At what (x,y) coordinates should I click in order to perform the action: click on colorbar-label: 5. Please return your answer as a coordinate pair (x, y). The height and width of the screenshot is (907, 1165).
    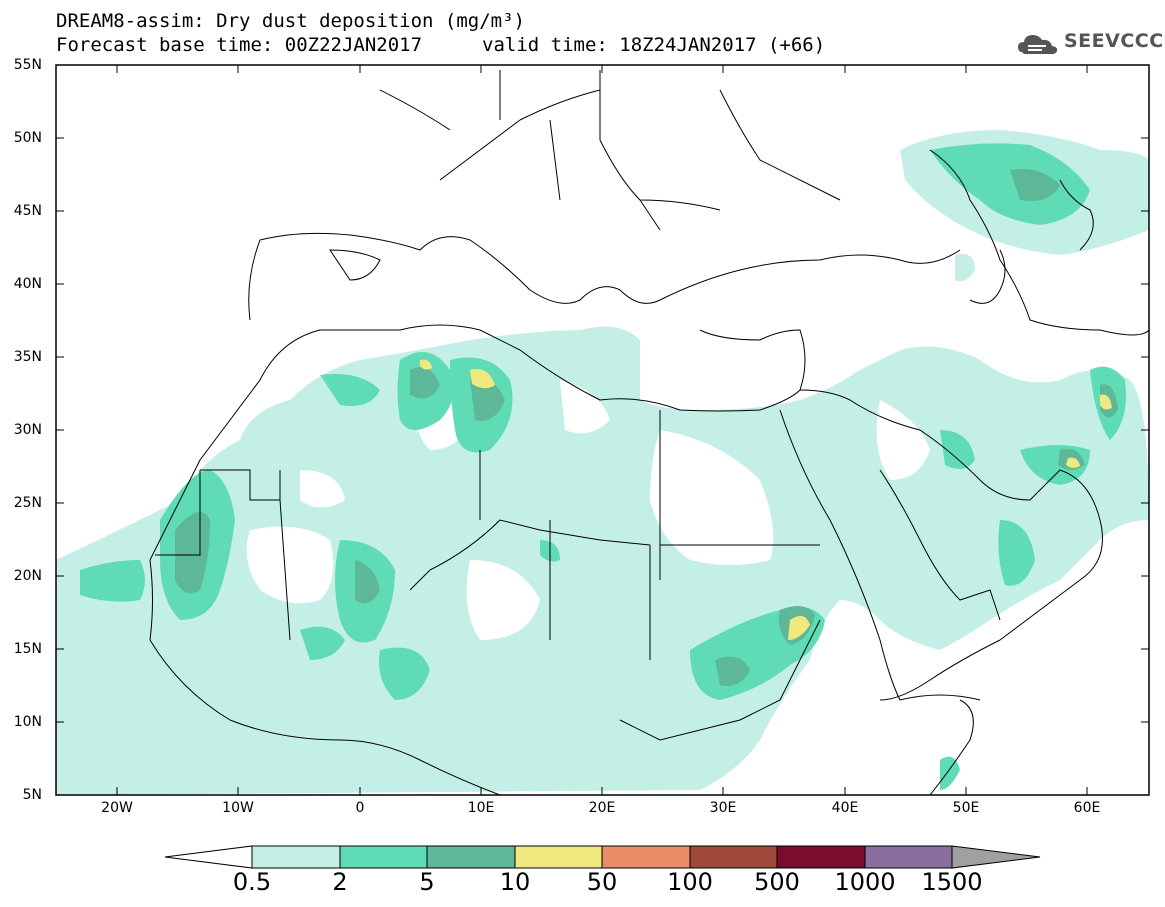
    Looking at the image, I should click on (427, 882).